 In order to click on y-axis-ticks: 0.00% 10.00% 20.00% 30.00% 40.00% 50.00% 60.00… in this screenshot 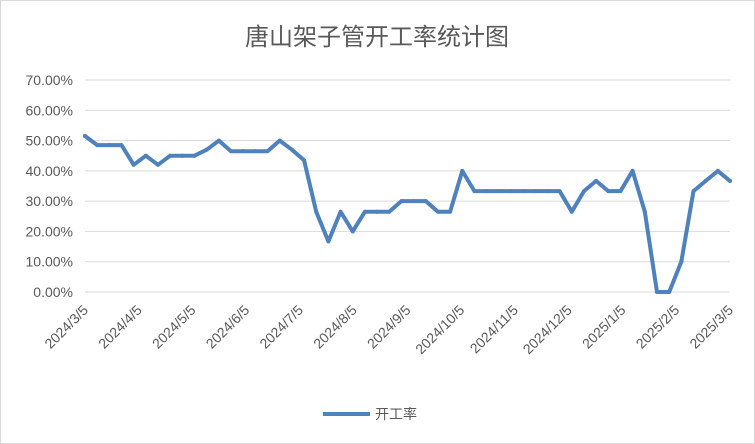, I will do `click(49, 186)`.